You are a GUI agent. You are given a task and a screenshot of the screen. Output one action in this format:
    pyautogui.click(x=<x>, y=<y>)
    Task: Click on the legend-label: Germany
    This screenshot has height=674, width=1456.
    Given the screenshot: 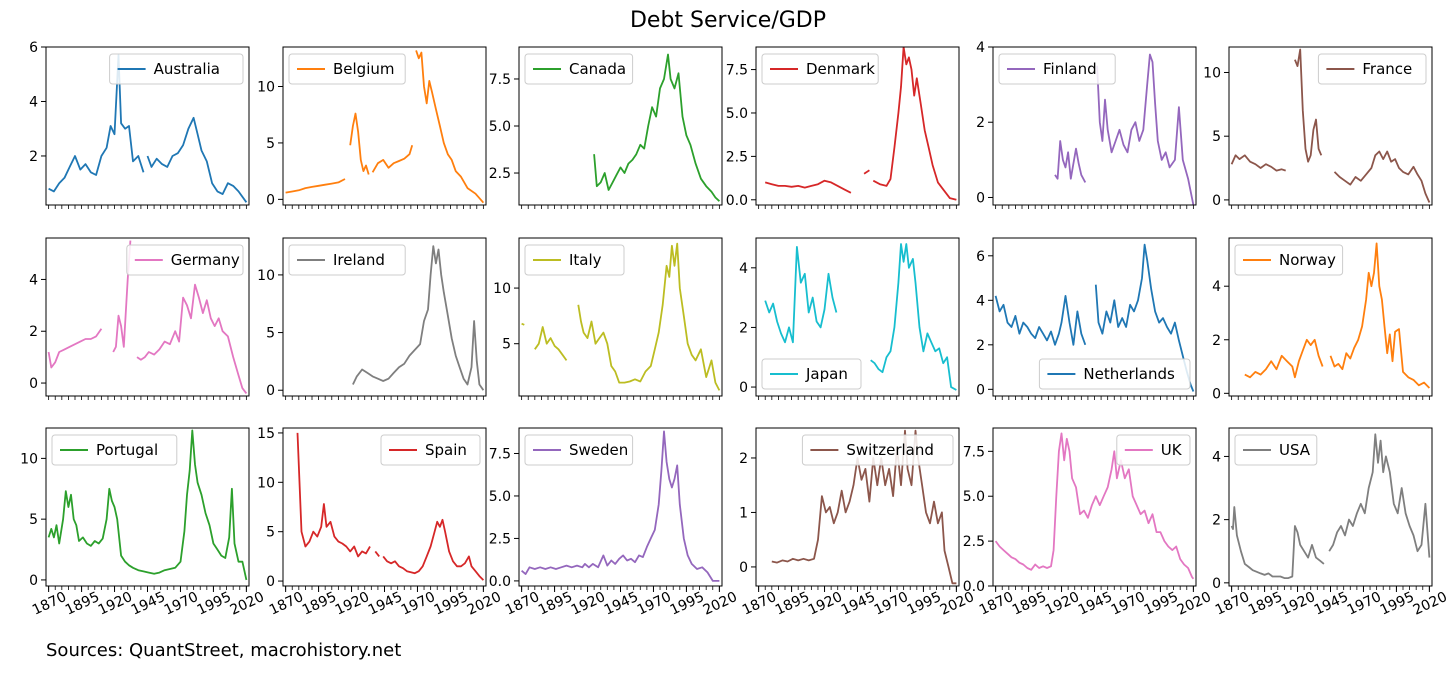 What is the action you would take?
    pyautogui.click(x=205, y=260)
    